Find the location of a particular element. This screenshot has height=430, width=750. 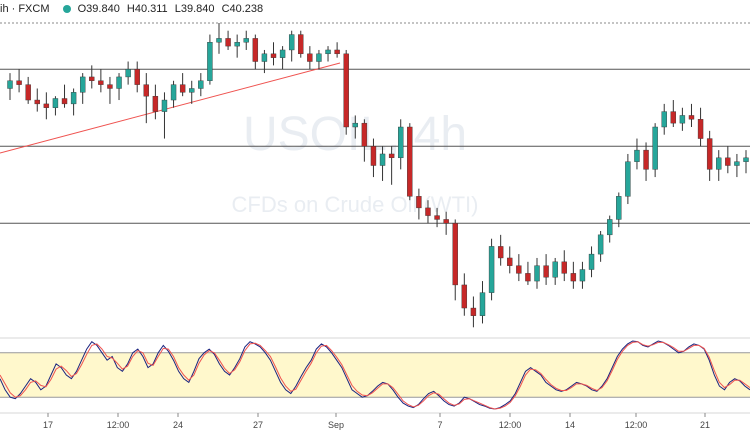

x-tick-label: Sep is located at coordinates (336, 425).